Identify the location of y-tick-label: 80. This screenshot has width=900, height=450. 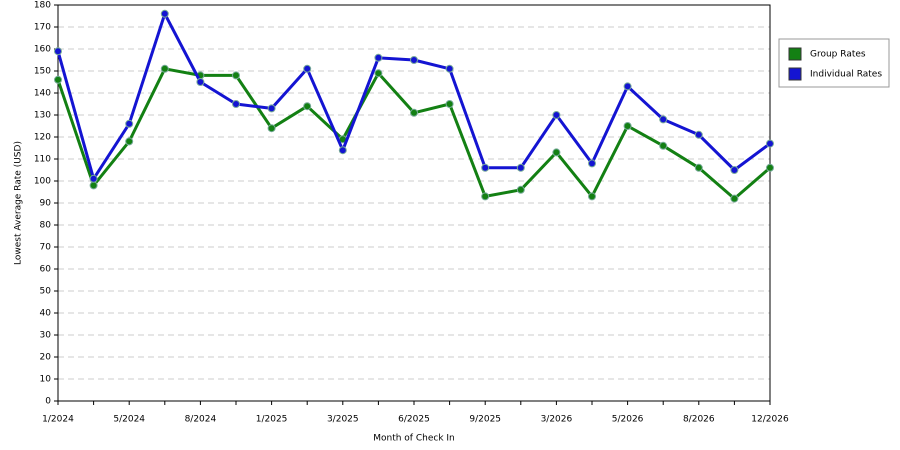
(46, 226).